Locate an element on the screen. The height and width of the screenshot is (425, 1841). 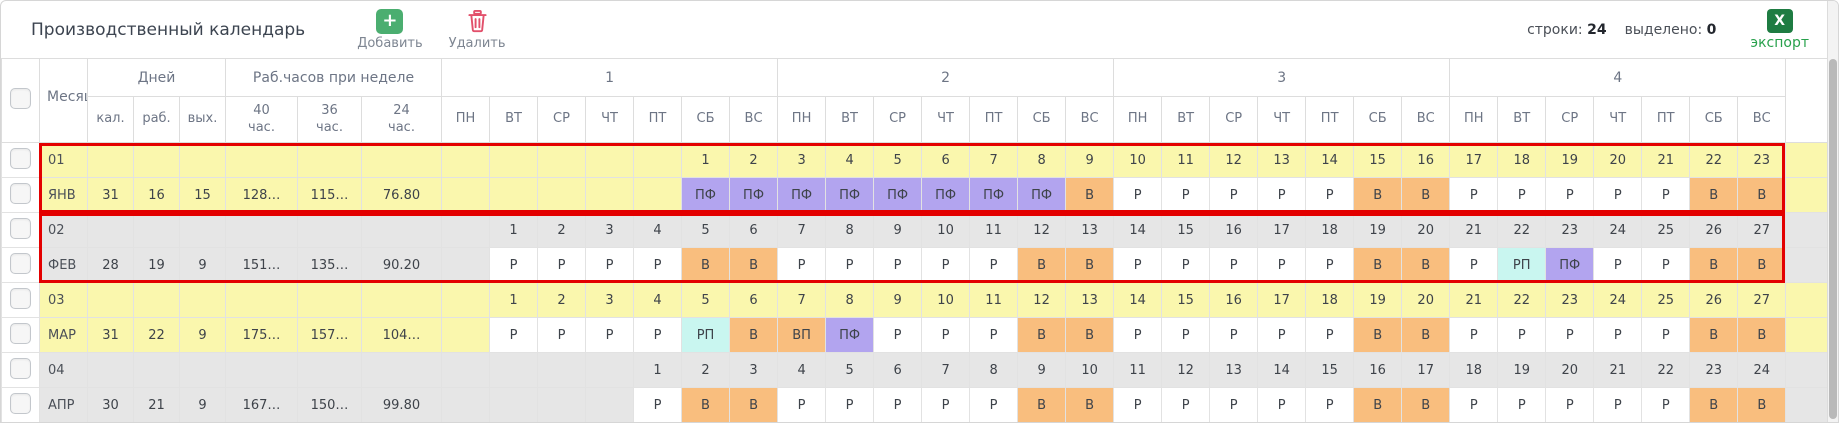
scrollbar-thumb is located at coordinates (1833, 239).